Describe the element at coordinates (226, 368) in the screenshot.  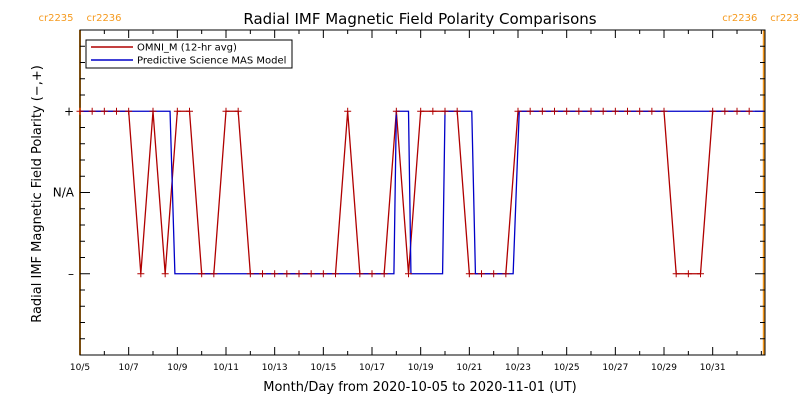
I see `x-tick-label: 10/11` at that location.